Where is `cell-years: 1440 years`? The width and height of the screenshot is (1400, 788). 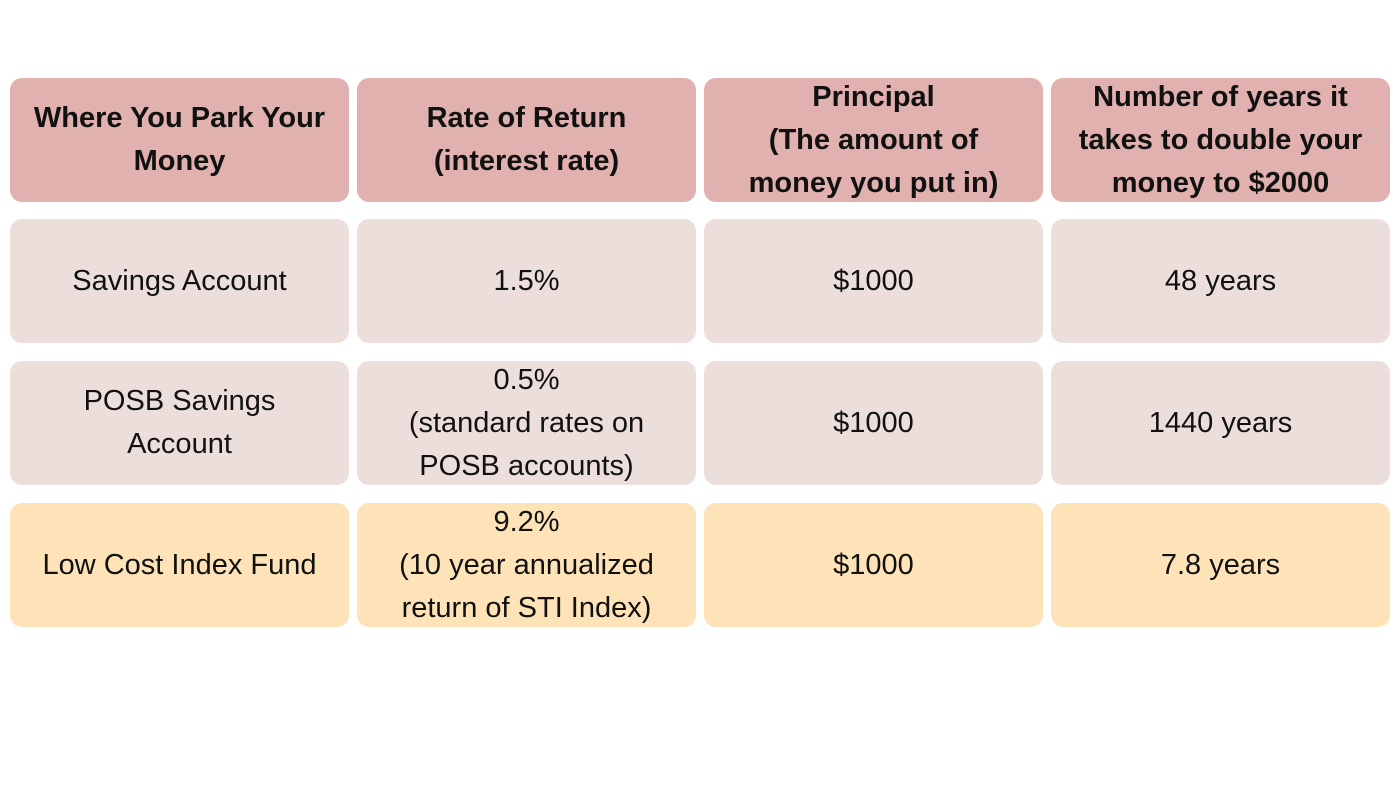 cell-years: 1440 years is located at coordinates (1220, 423).